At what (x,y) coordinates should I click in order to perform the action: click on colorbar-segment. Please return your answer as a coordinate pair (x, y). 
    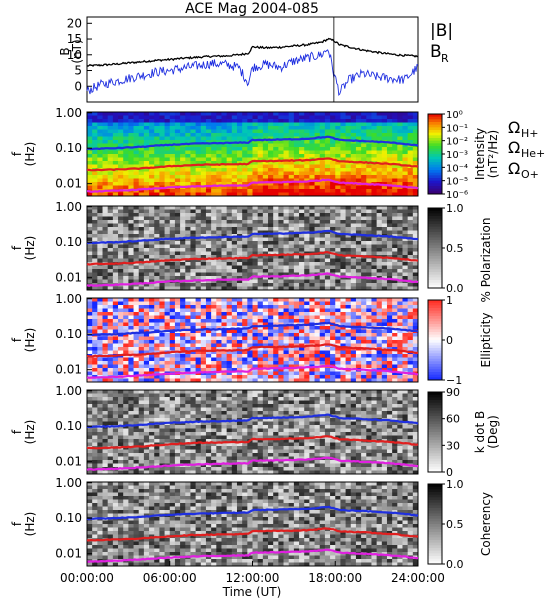
    Looking at the image, I should click on (435, 218).